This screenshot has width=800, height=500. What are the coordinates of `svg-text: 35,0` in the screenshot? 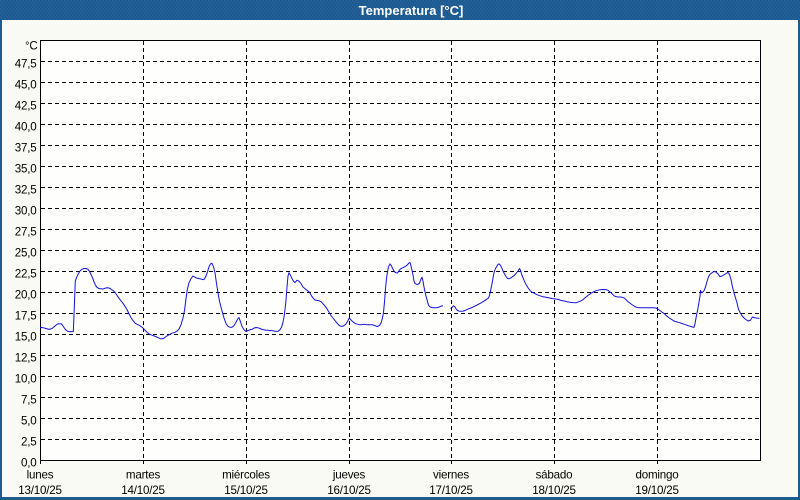 It's located at (26, 168).